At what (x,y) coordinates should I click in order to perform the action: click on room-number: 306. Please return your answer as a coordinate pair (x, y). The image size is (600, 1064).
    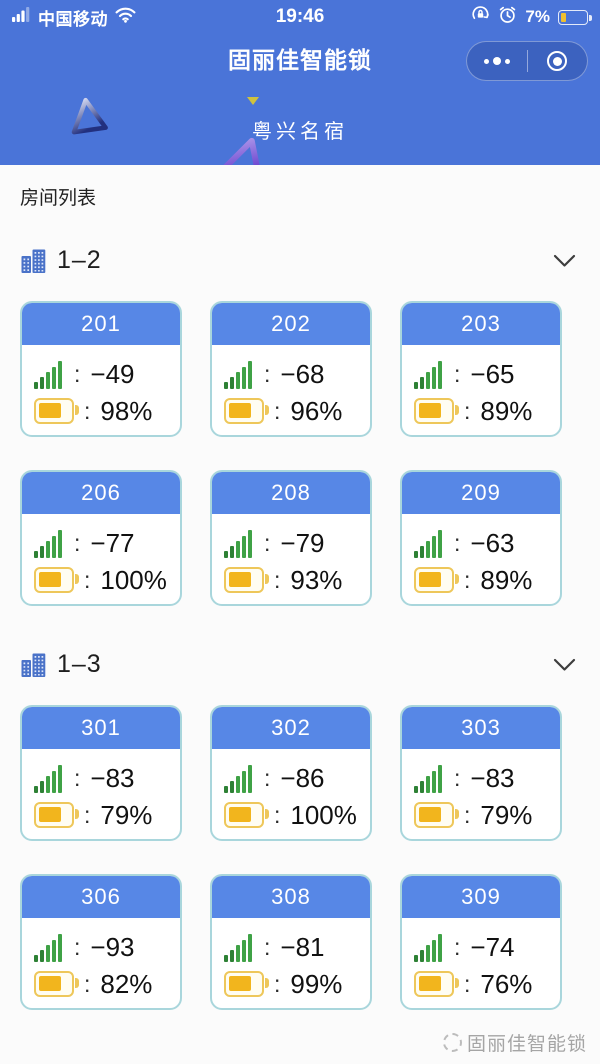
    Looking at the image, I should click on (101, 897).